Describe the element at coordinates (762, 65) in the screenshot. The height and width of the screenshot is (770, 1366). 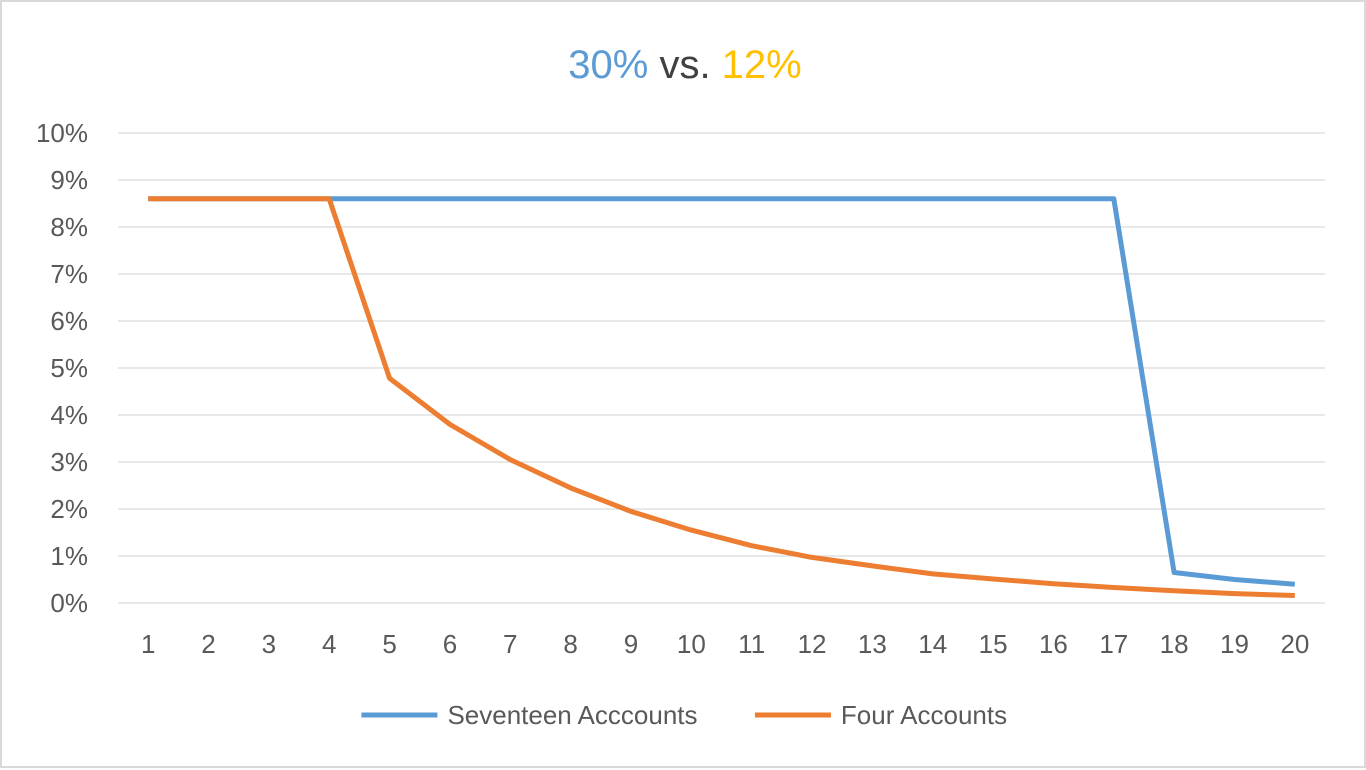
I see `title-part-2: 12%` at that location.